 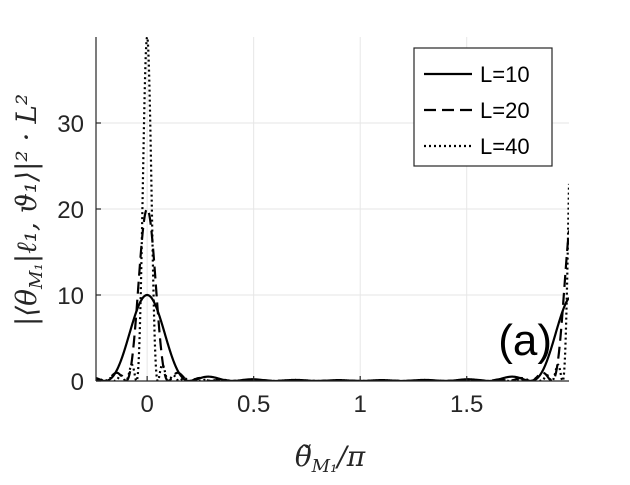 What do you see at coordinates (466, 404) in the screenshot?
I see `x-tick-label: 1.5` at bounding box center [466, 404].